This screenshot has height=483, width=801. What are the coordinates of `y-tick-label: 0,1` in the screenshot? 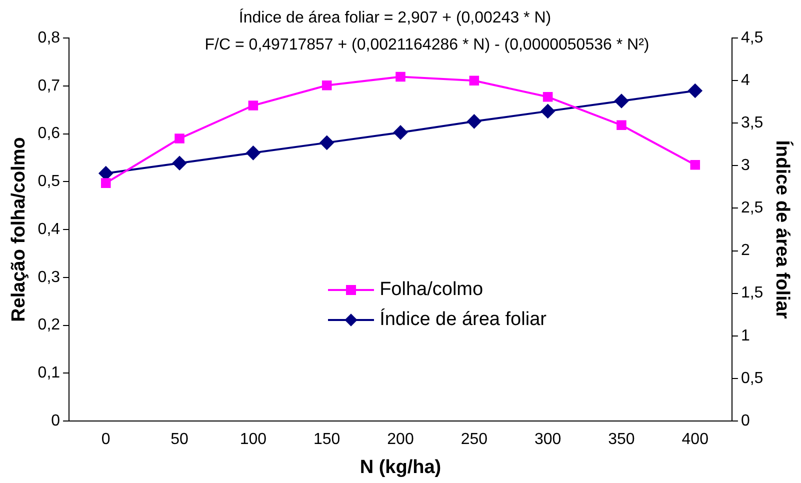 It's located at (49, 373).